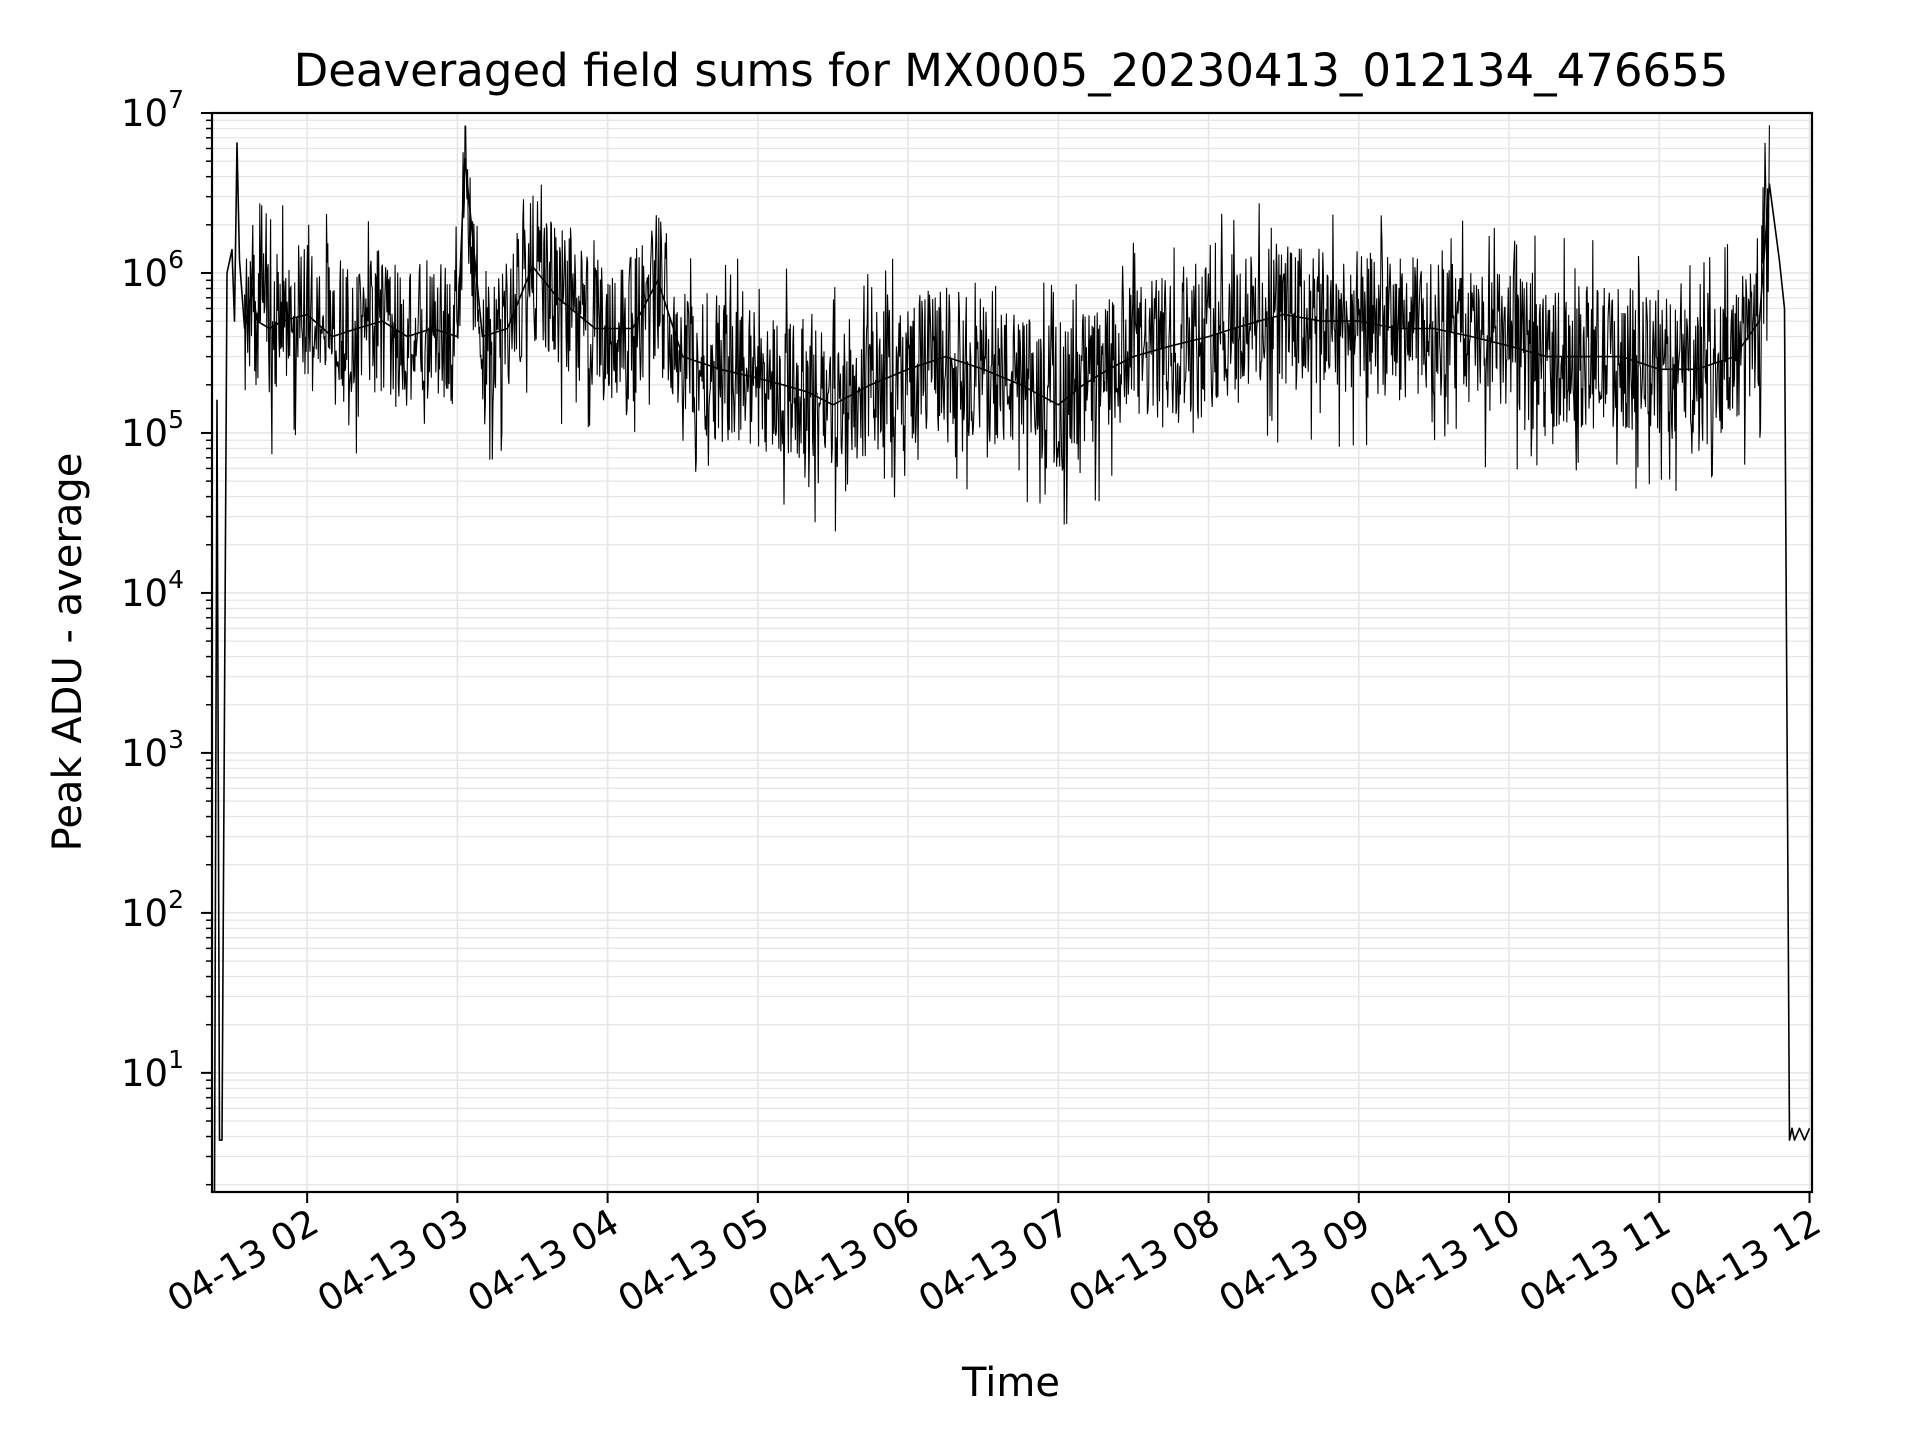 The image size is (1920, 1440). What do you see at coordinates (68, 652) in the screenshot?
I see `y-axis-label: Peak ADU - average` at bounding box center [68, 652].